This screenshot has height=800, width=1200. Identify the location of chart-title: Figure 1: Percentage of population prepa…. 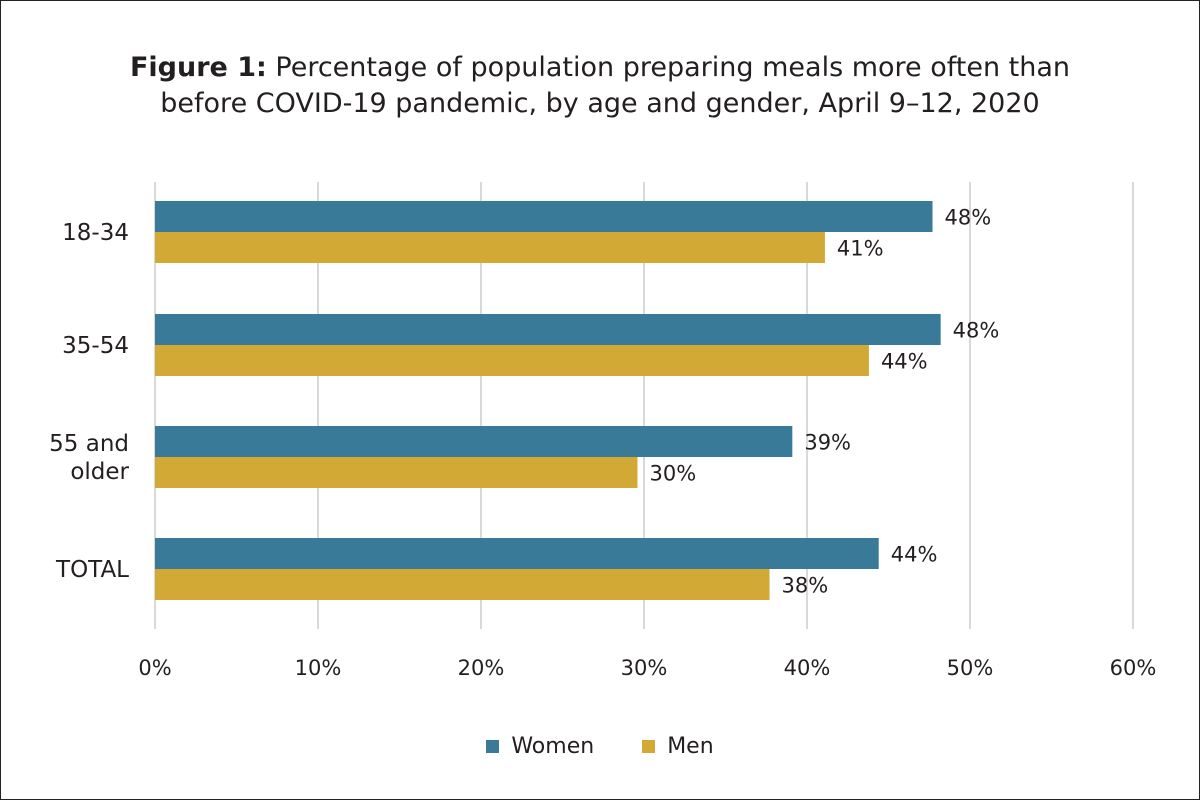
(600, 86).